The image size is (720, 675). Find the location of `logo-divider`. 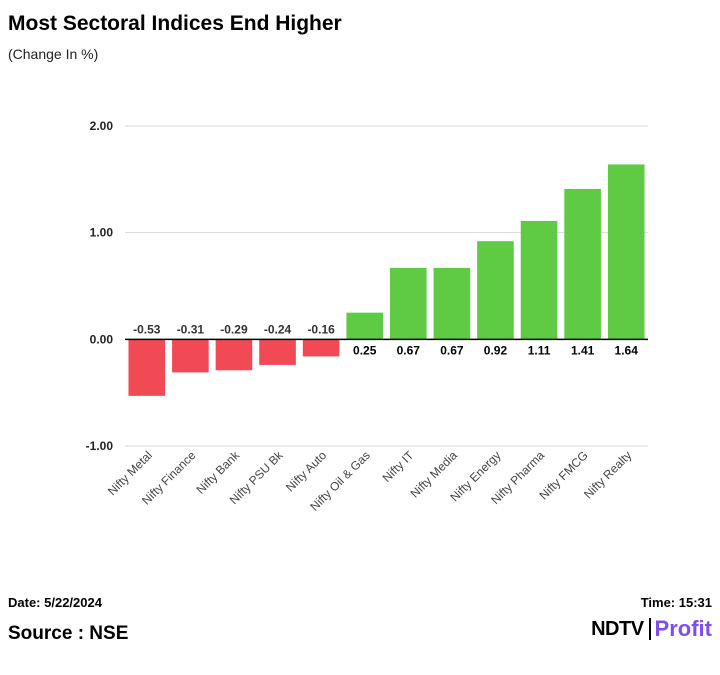

logo-divider is located at coordinates (649, 629).